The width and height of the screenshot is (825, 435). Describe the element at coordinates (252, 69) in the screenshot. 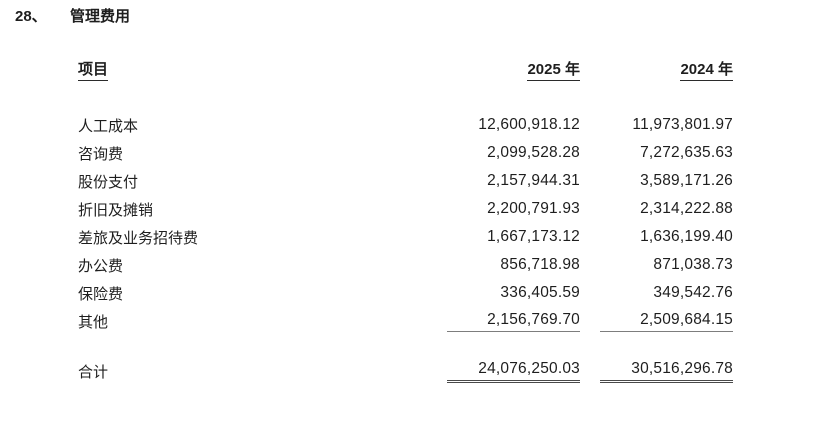

I see `header-cell-item: 项目` at that location.